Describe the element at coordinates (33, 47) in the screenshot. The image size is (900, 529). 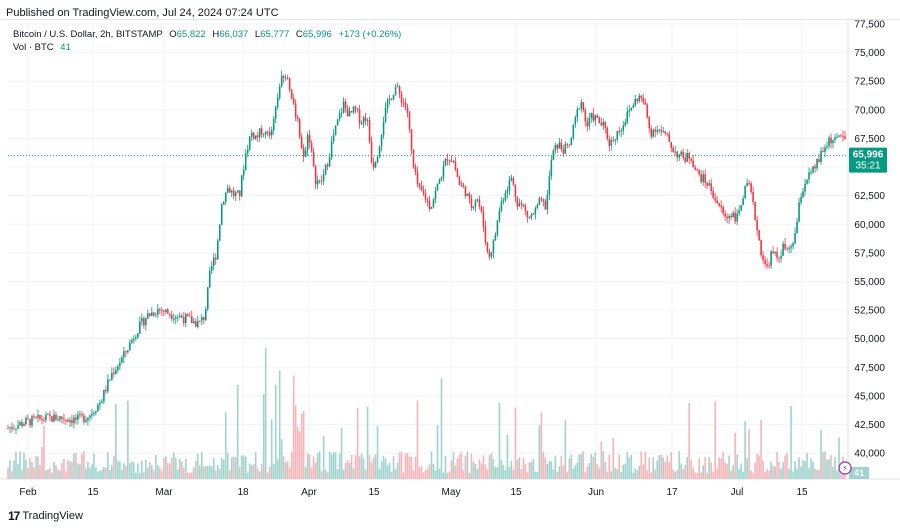
I see `volume-label: Vol · BTC` at that location.